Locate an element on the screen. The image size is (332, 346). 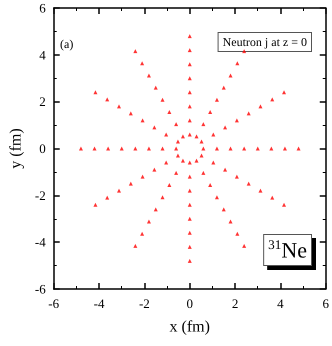
y-tick-label: 0 is located at coordinates (42, 148).